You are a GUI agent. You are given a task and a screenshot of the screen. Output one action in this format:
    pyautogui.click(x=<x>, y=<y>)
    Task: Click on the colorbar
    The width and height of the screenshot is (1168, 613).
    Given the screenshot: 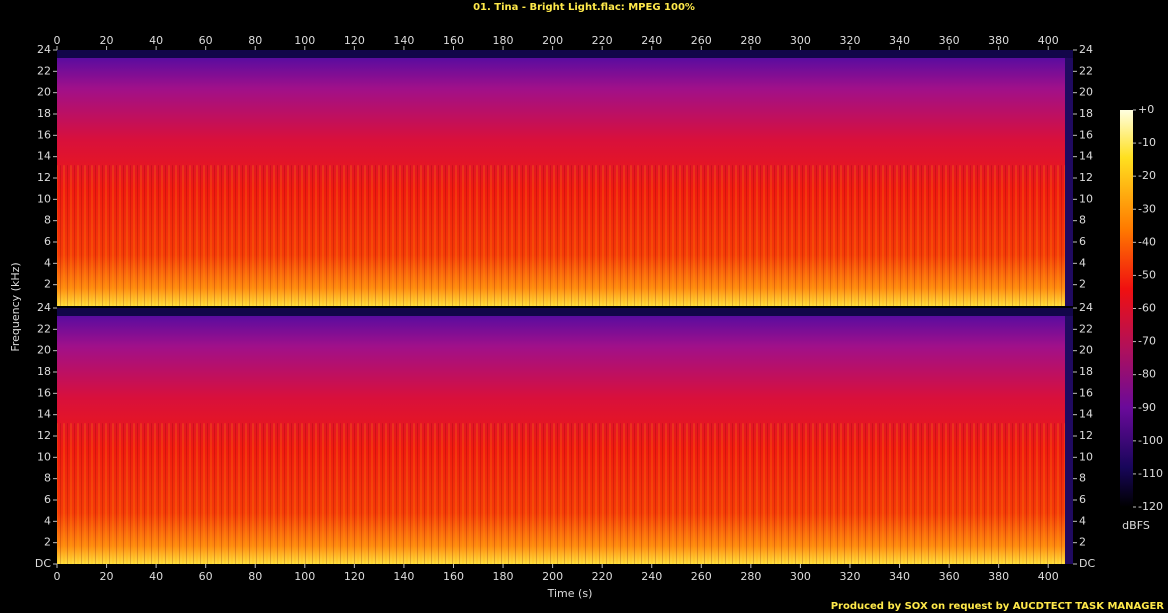 What is the action you would take?
    pyautogui.click(x=1126, y=308)
    